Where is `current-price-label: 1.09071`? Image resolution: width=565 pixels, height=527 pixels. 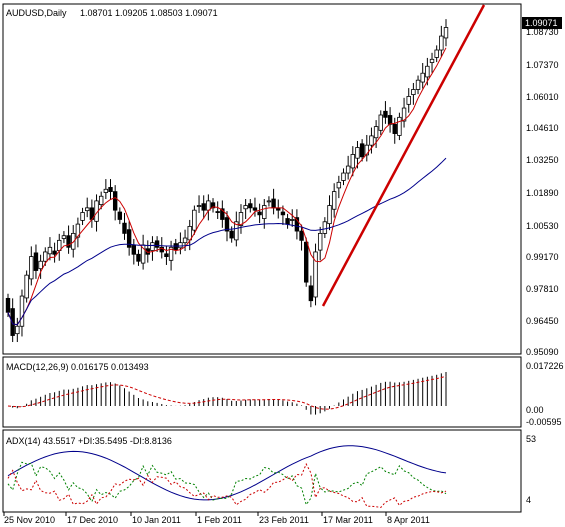 current-price-label: 1.09071 is located at coordinates (541, 23).